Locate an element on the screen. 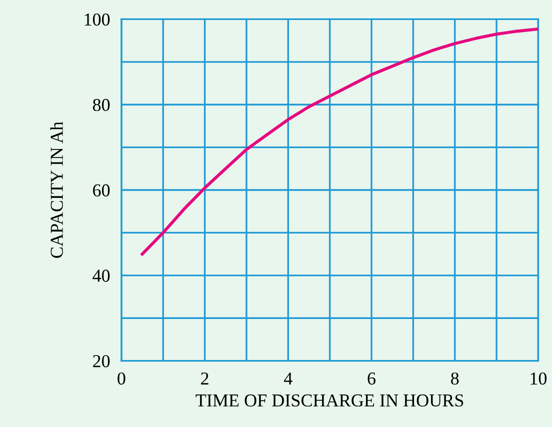  y-axis-title: CAPACITY IN Ah is located at coordinates (56, 190).